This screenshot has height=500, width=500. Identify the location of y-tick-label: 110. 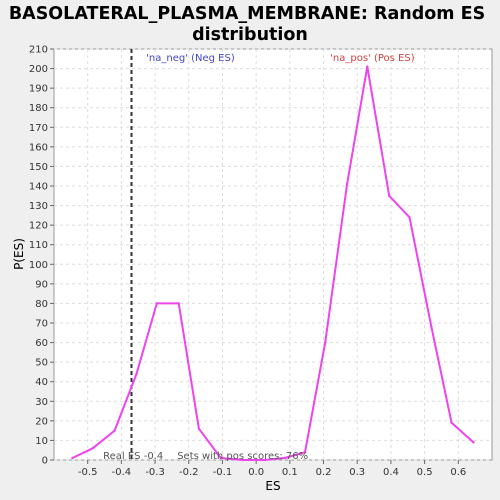
(38, 245).